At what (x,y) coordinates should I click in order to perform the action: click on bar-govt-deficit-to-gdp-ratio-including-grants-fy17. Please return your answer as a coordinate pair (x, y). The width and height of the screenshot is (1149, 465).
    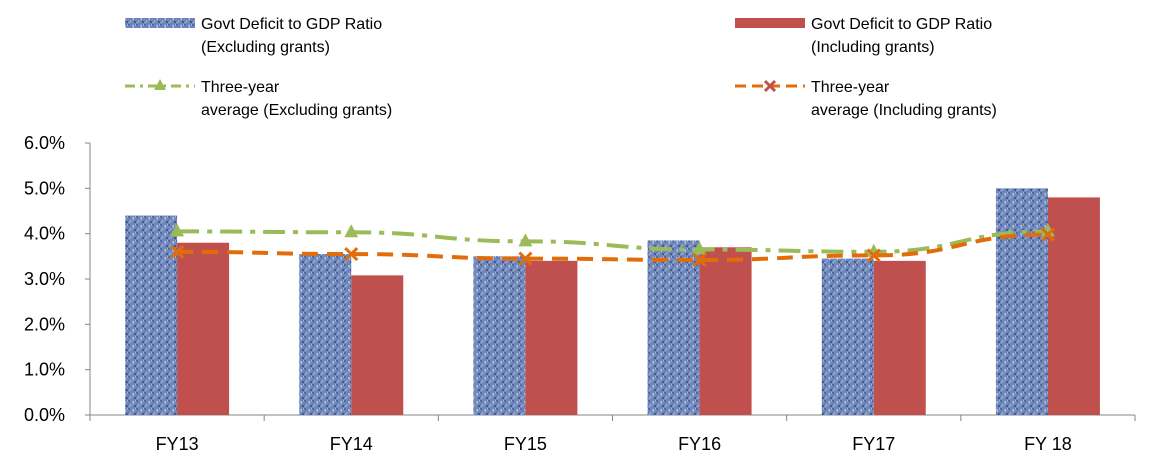
    Looking at the image, I should click on (899, 337).